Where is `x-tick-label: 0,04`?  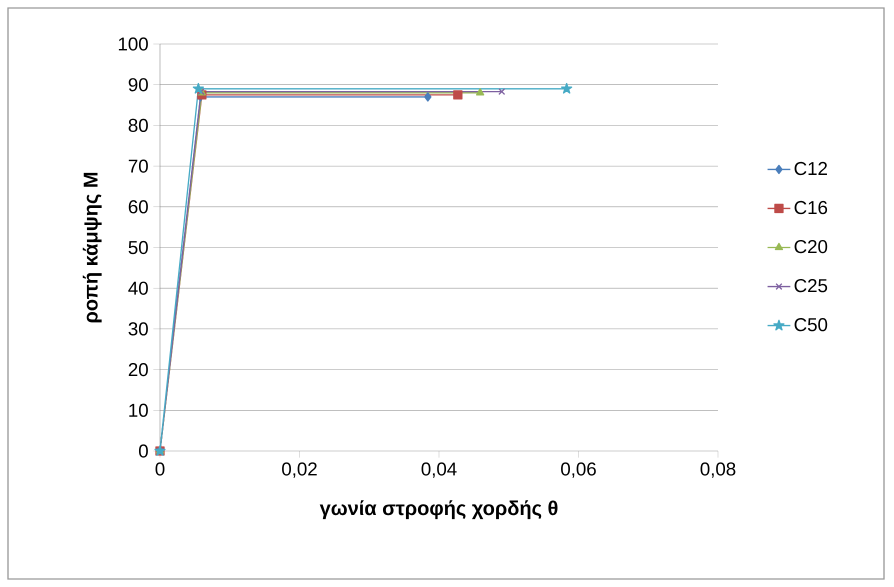
x-tick-label: 0,04 is located at coordinates (439, 470).